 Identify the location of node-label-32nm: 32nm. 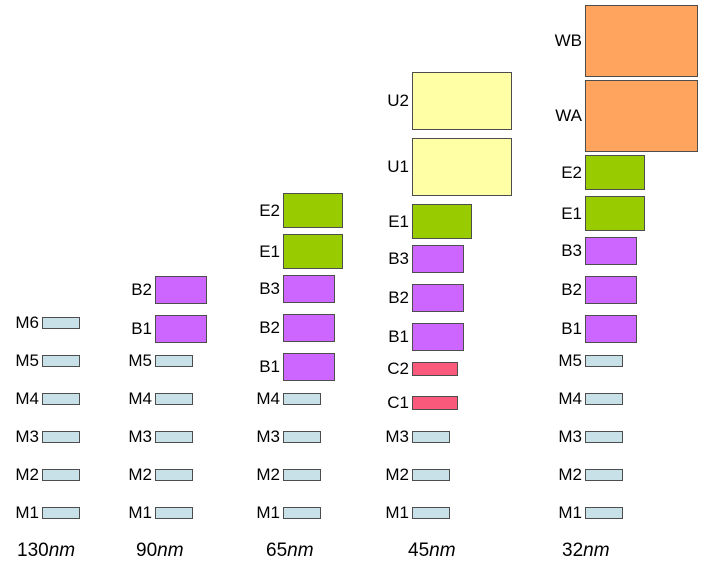
(586, 551).